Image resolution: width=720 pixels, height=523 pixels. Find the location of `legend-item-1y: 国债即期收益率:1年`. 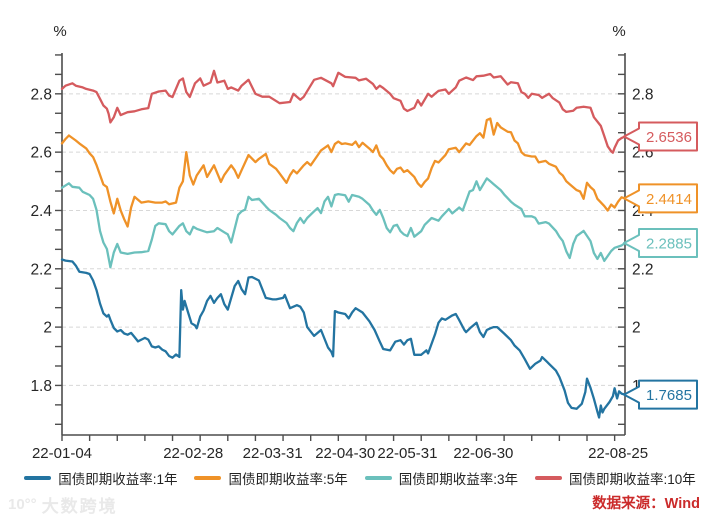

legend-item-1y: 国债即期收益率:1年 is located at coordinates (100, 478).